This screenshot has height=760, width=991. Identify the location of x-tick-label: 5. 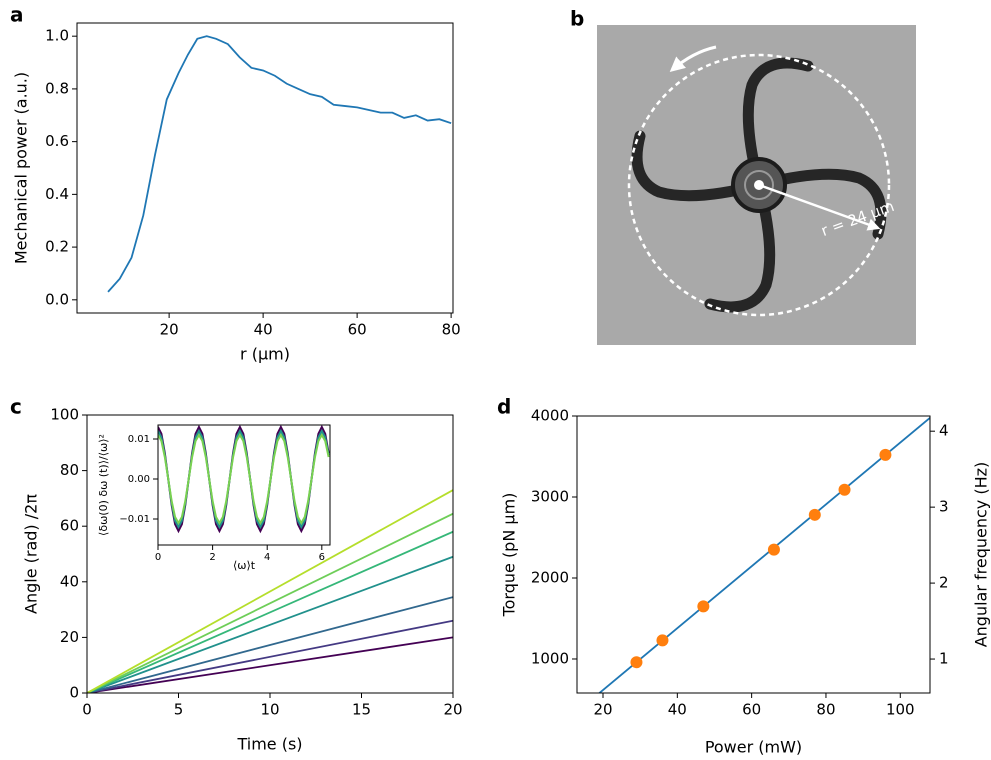
(179, 710).